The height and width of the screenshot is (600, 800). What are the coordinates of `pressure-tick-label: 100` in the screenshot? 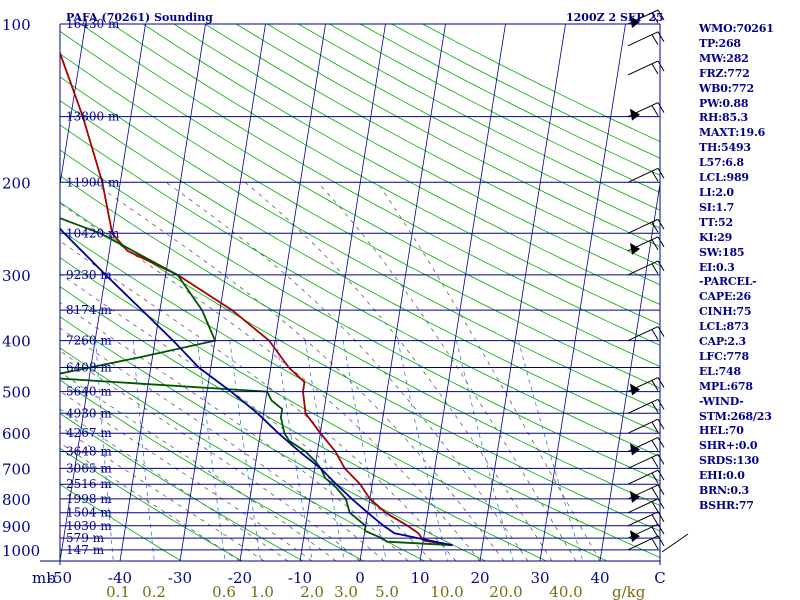 It's located at (16, 25).